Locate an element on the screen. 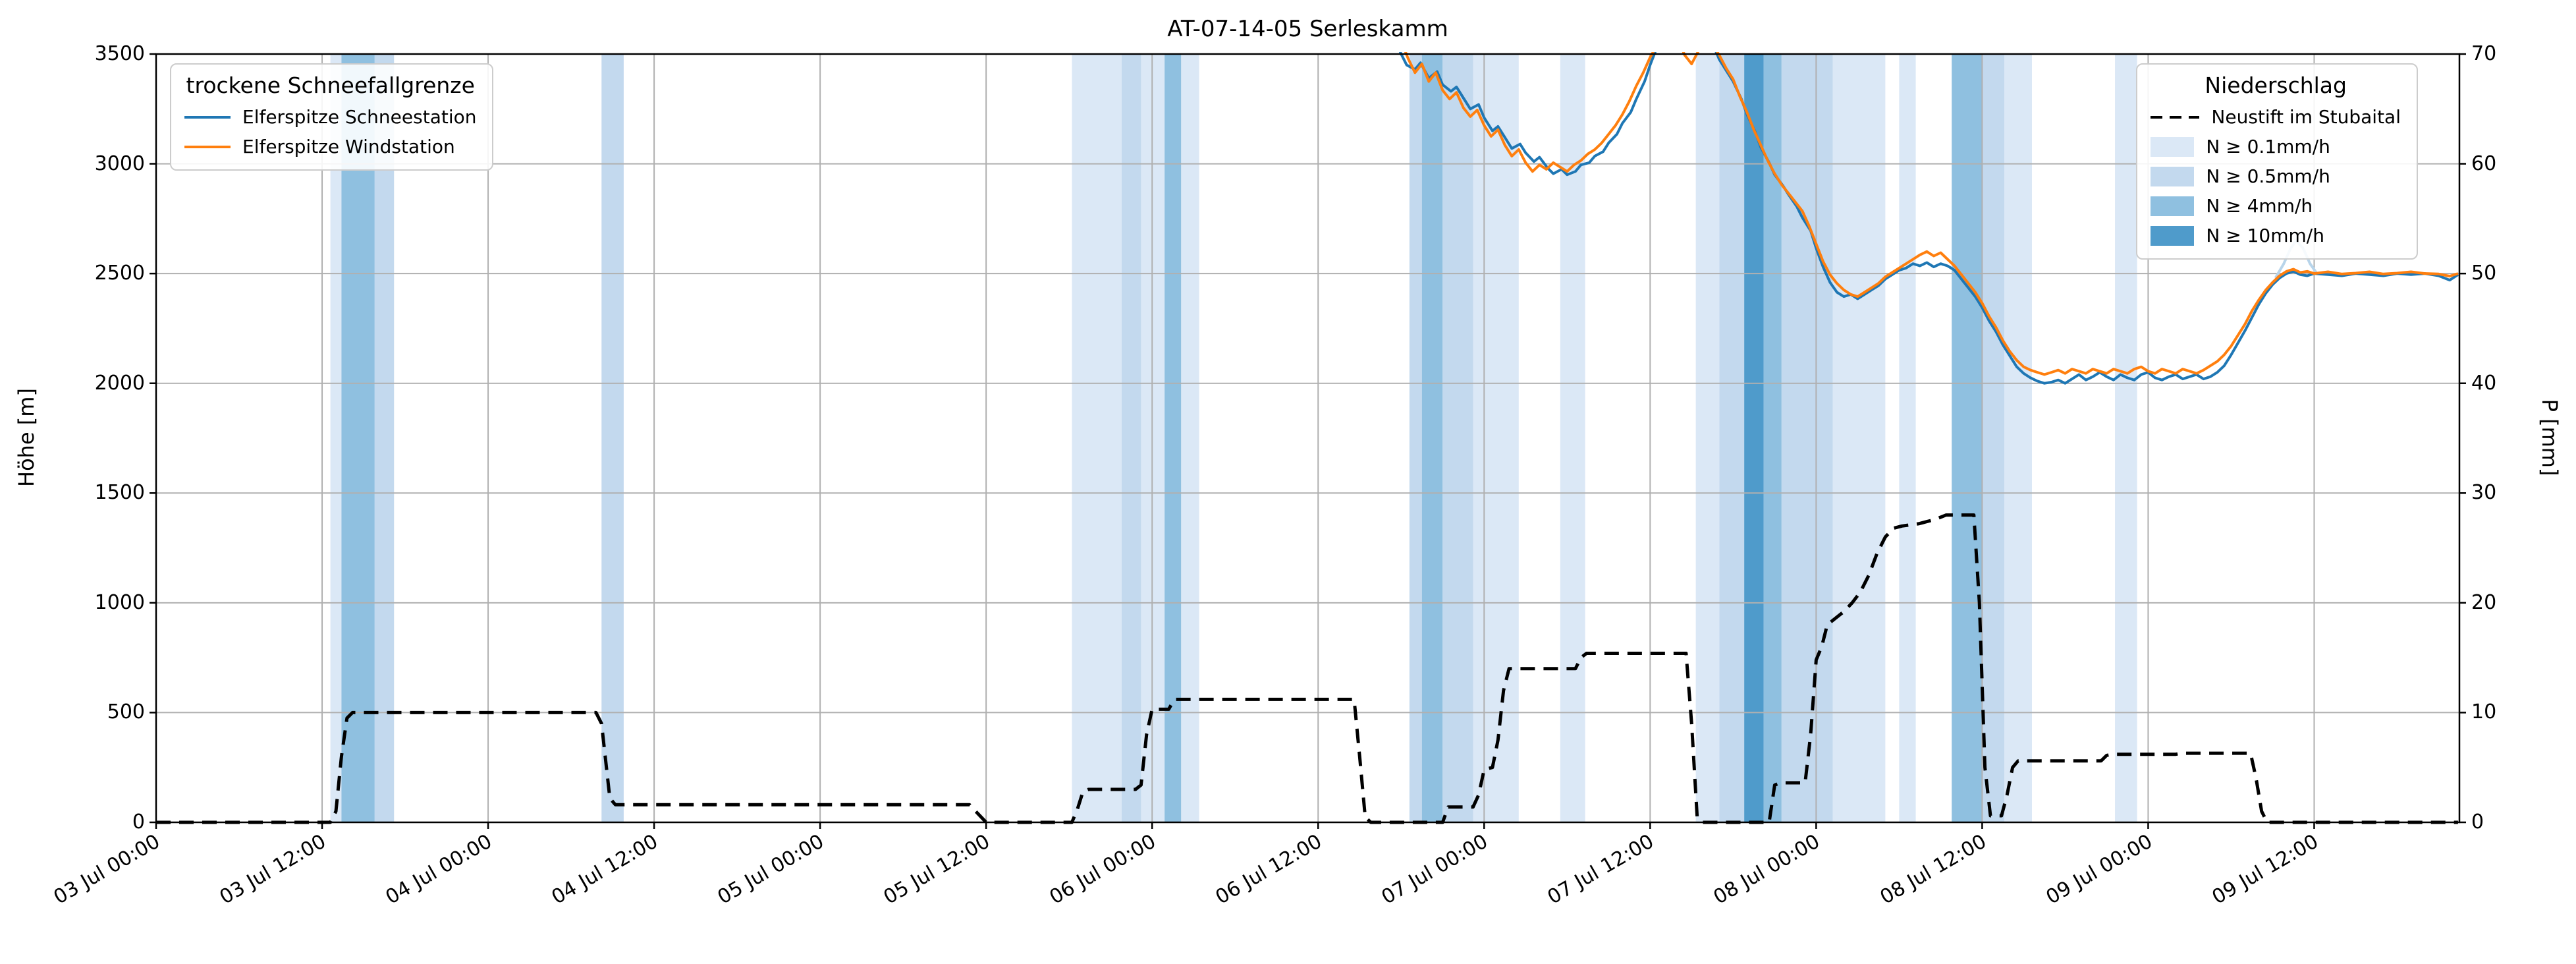 Image resolution: width=2576 pixels, height=964 pixels. legend-item-label: Elferspitze Windstation is located at coordinates (348, 146).